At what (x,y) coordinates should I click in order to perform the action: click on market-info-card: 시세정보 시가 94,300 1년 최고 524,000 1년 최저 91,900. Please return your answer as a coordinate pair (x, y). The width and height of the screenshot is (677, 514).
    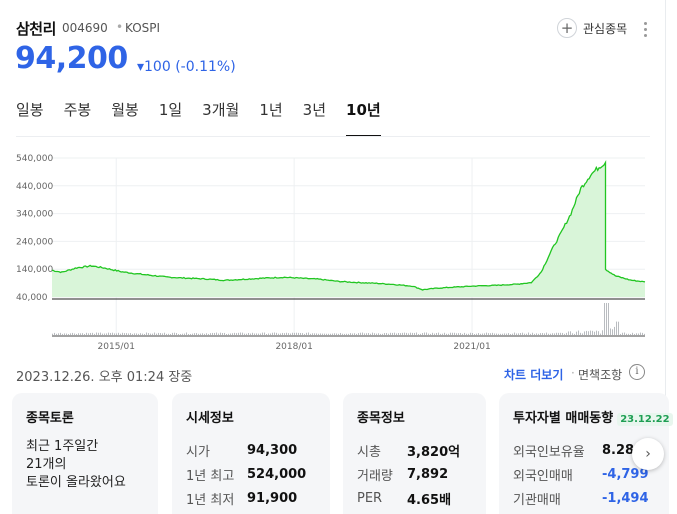
    Looking at the image, I should click on (251, 453).